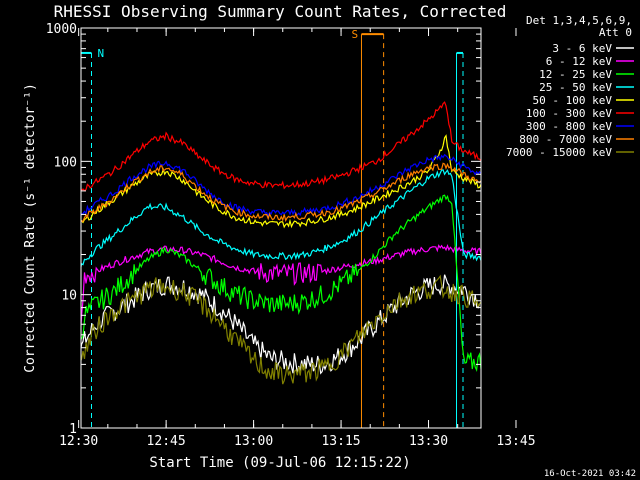  Describe the element at coordinates (582, 48) in the screenshot. I see `legend-label: 3 - 6 keV` at that location.